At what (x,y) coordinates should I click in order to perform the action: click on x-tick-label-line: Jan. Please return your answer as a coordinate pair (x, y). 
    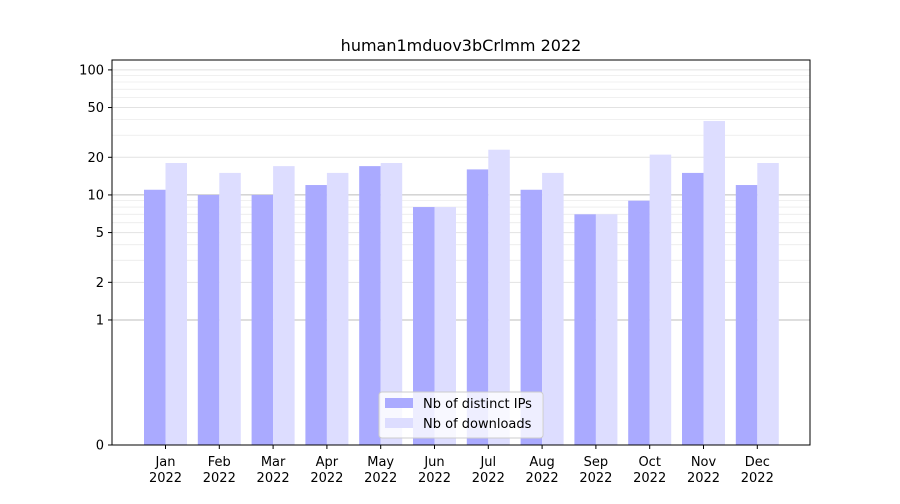
    Looking at the image, I should click on (164, 462).